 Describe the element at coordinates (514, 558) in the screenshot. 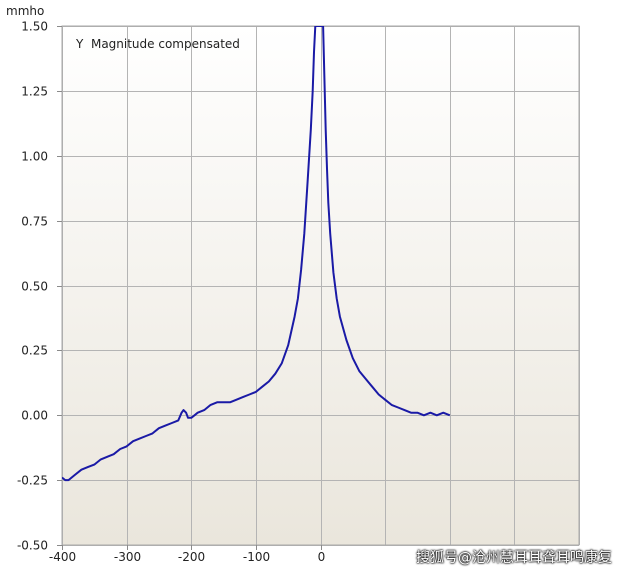

I see `watermark-text: 搜狐号@沧州慧耳耳聋耳鸣康复` at that location.